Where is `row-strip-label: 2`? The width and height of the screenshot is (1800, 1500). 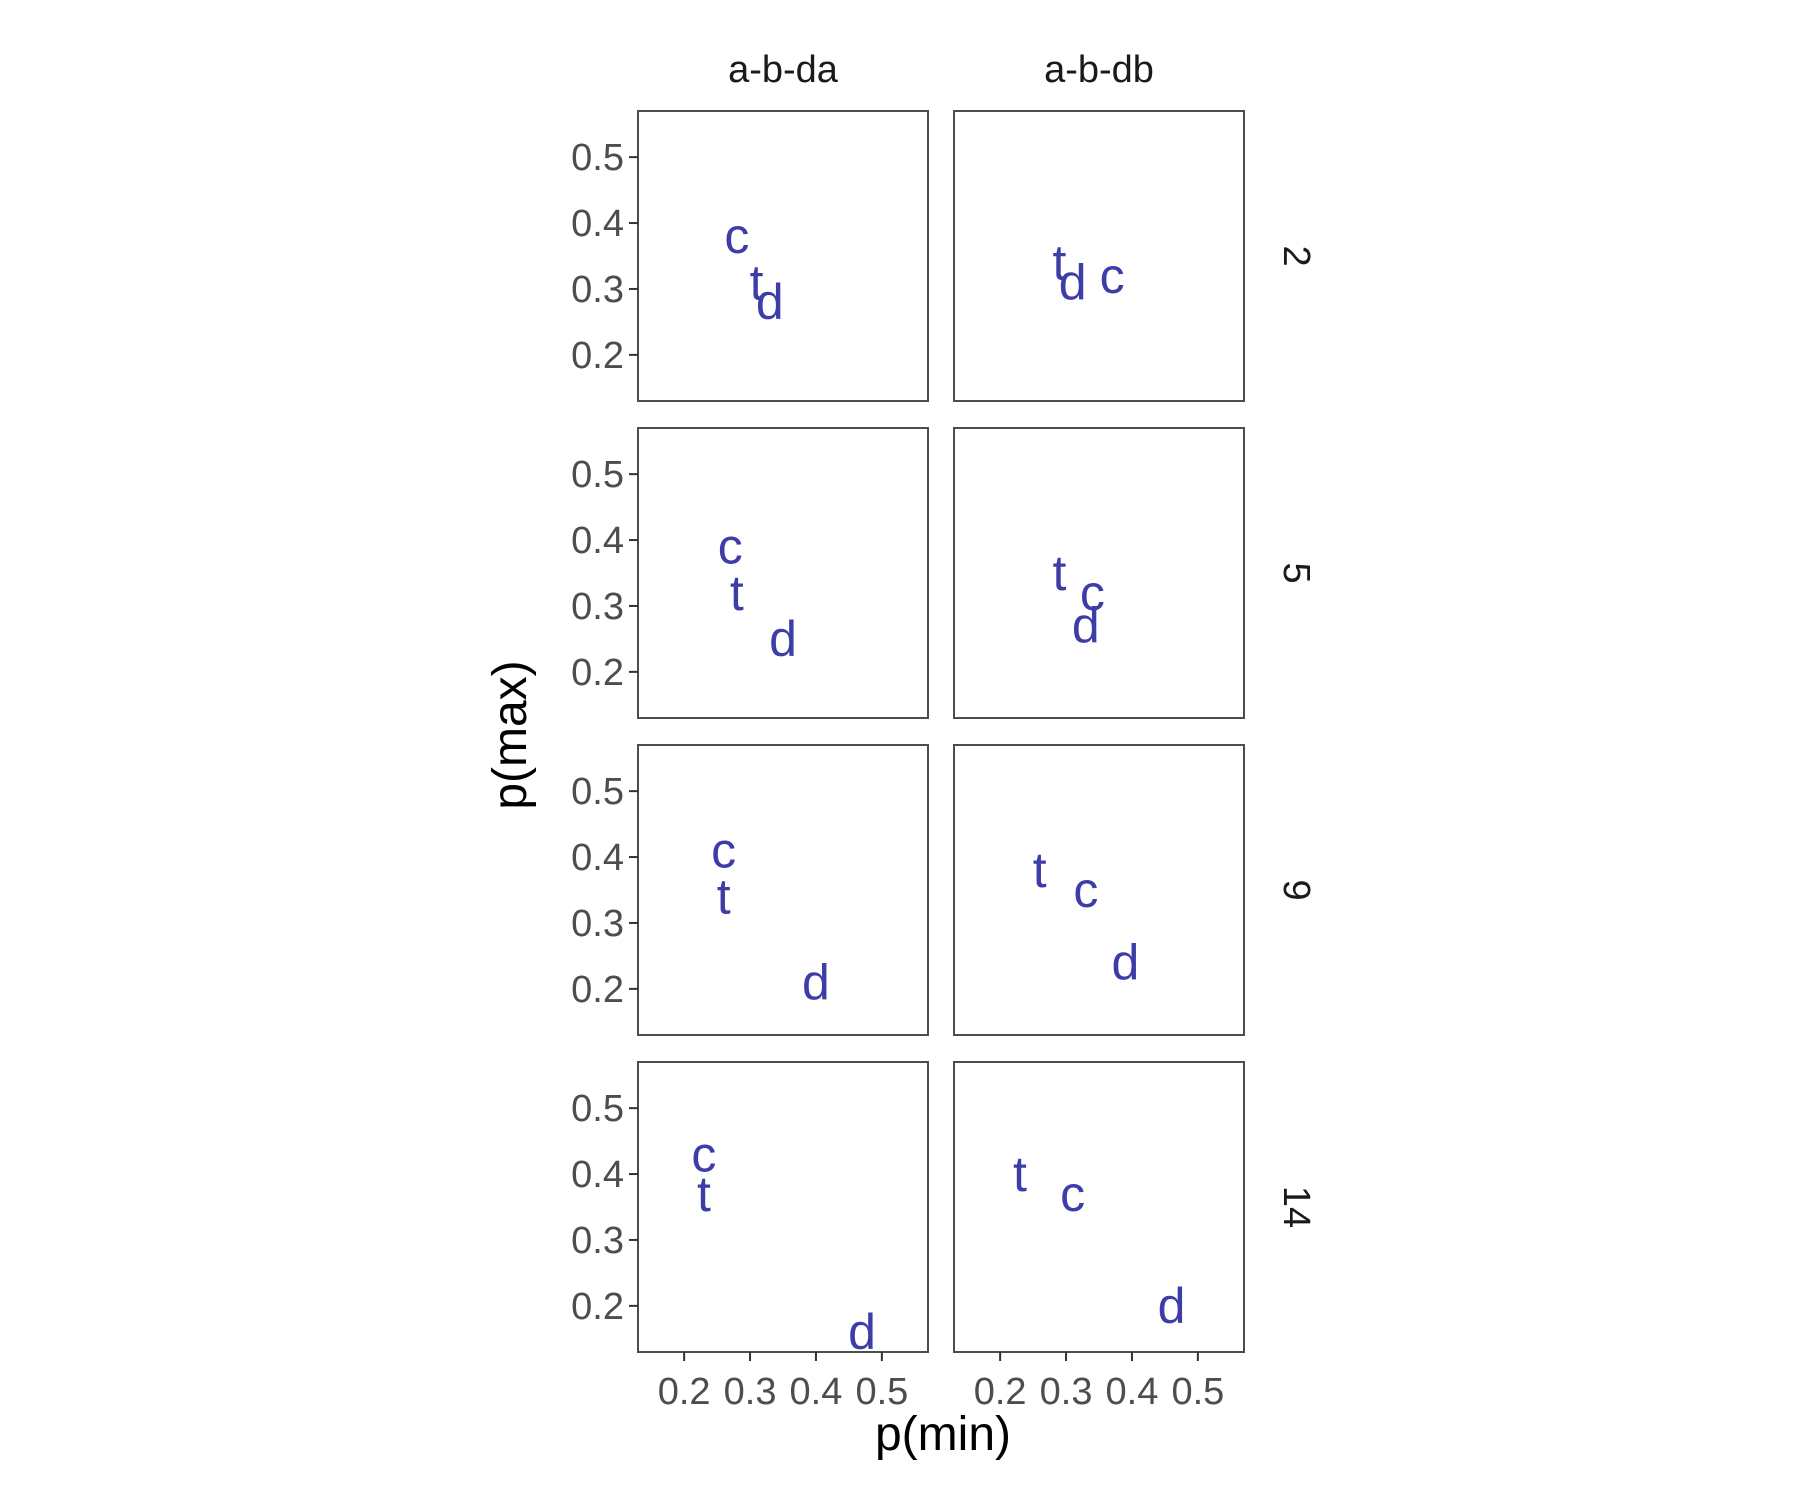 row-strip-label: 2 is located at coordinates (1296, 255).